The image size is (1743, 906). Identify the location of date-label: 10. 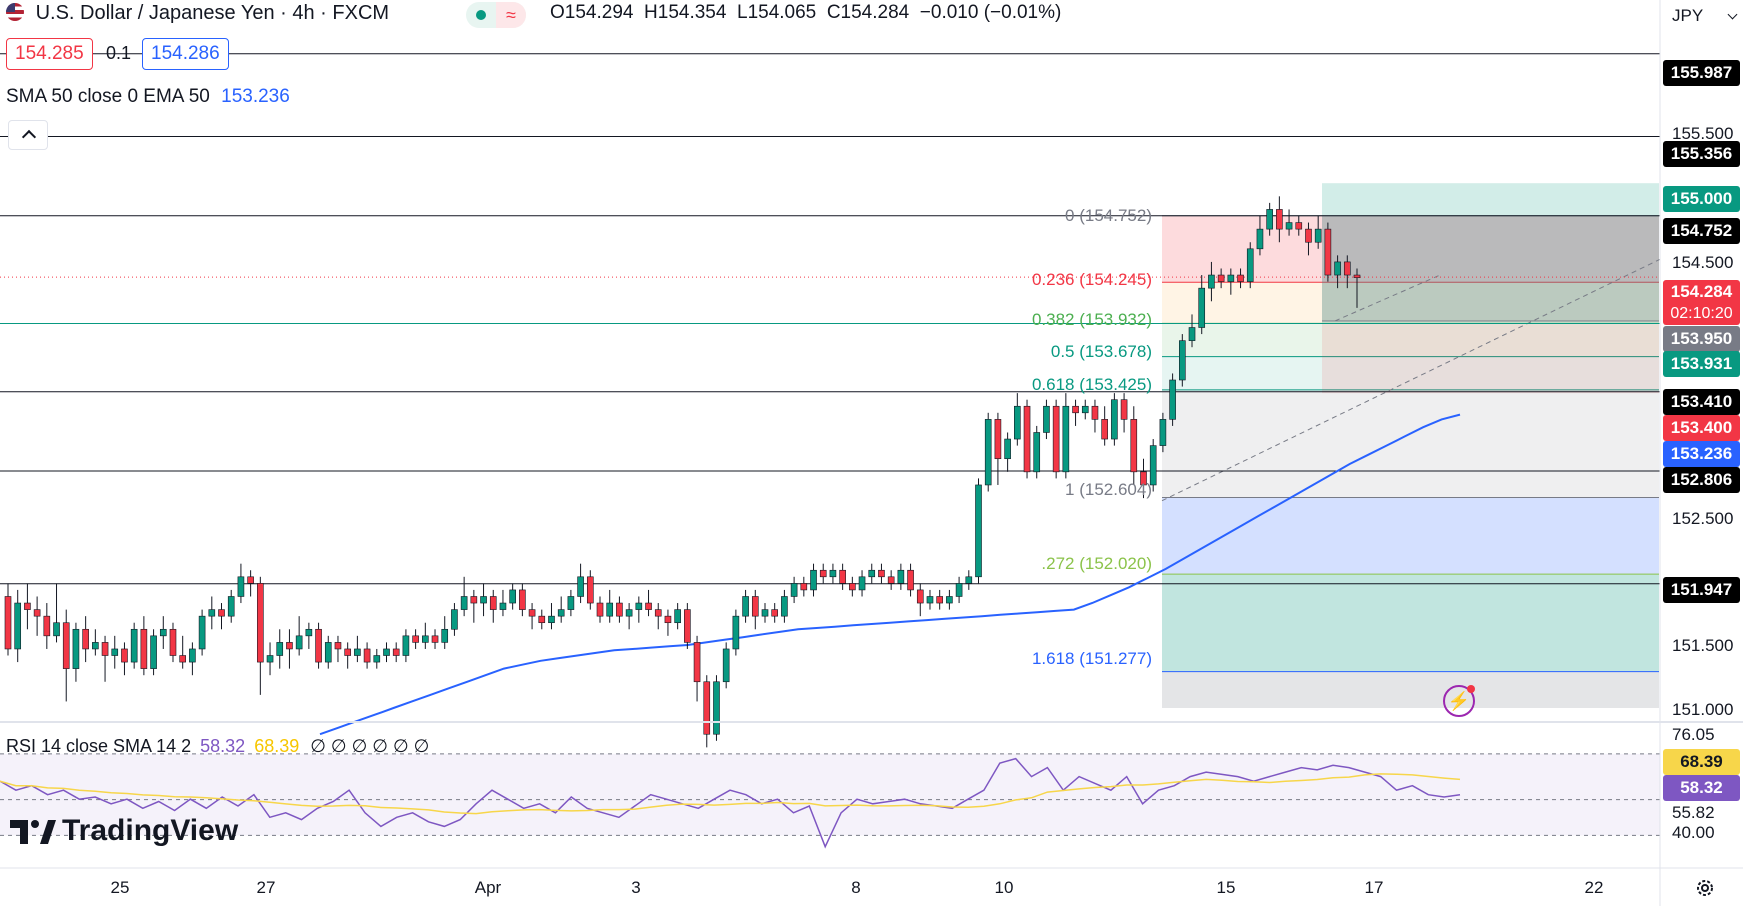
(1004, 887).